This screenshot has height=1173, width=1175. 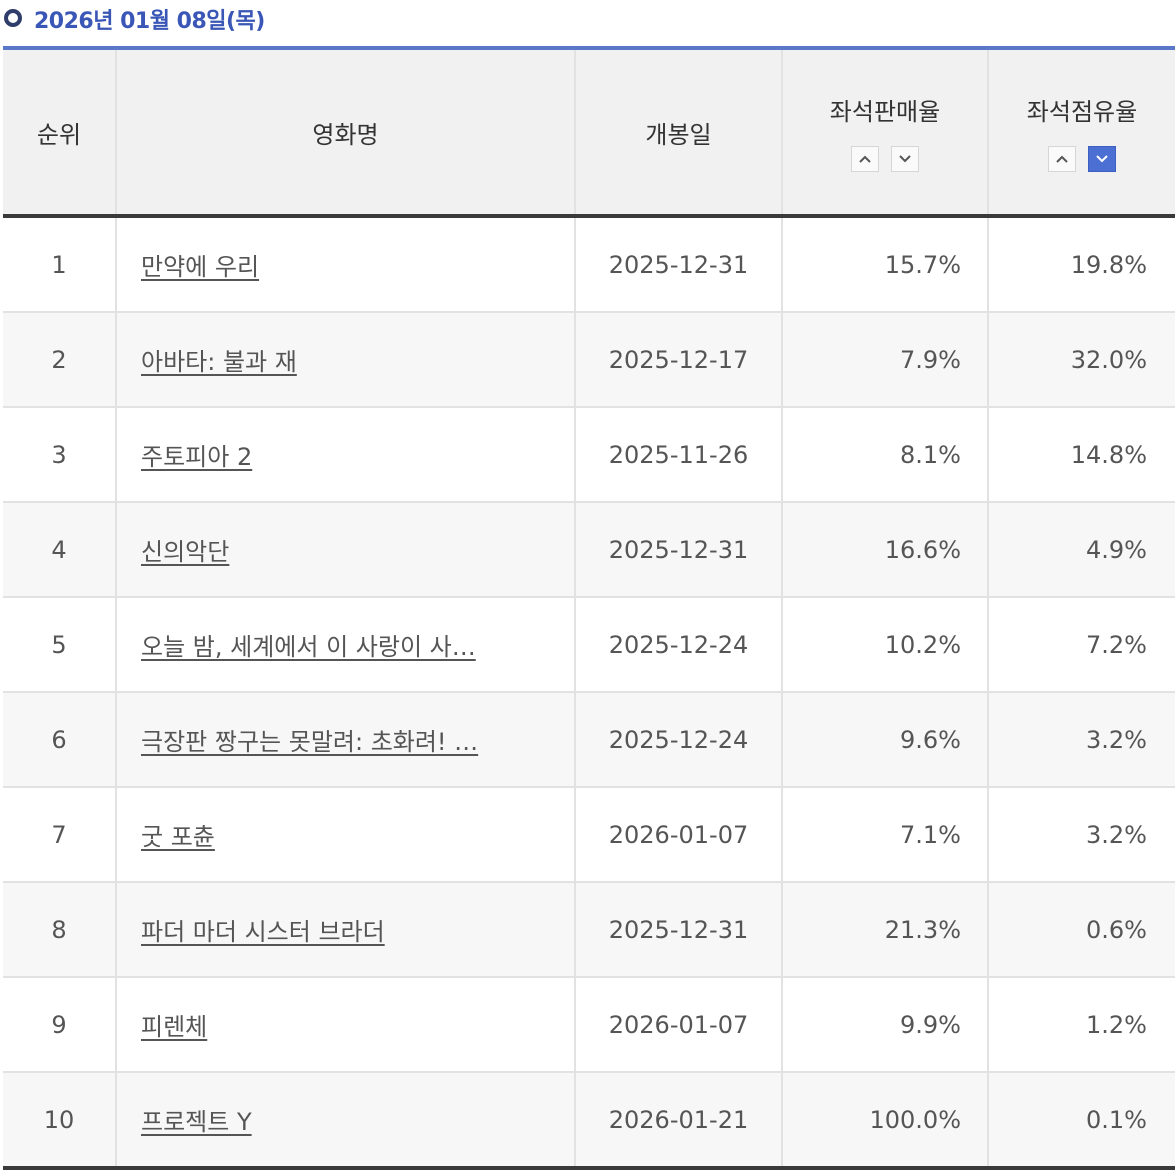 I want to click on column-header-seat-sales: 좌석판매율, so click(x=884, y=134).